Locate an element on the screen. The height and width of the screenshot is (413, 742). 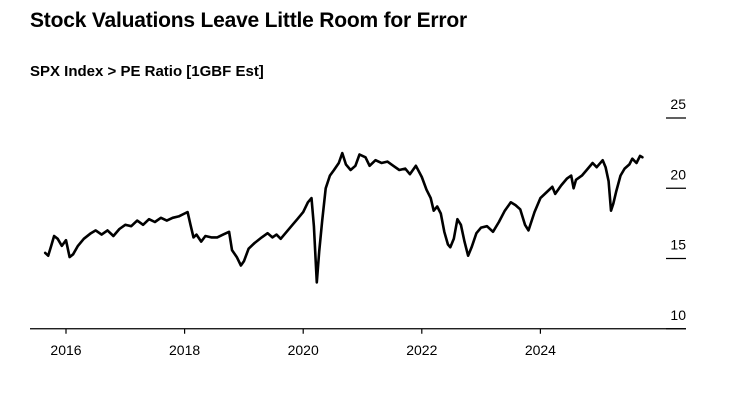
y-tick-label: 20 is located at coordinates (678, 174).